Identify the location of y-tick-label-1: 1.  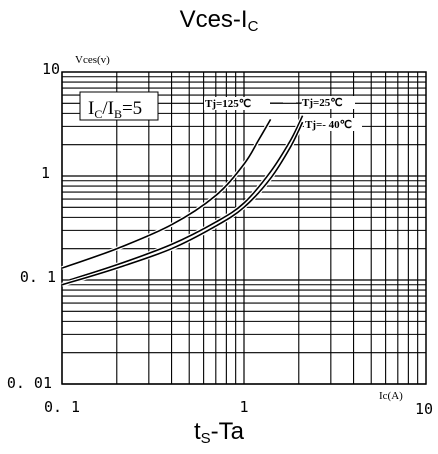
(45, 173).